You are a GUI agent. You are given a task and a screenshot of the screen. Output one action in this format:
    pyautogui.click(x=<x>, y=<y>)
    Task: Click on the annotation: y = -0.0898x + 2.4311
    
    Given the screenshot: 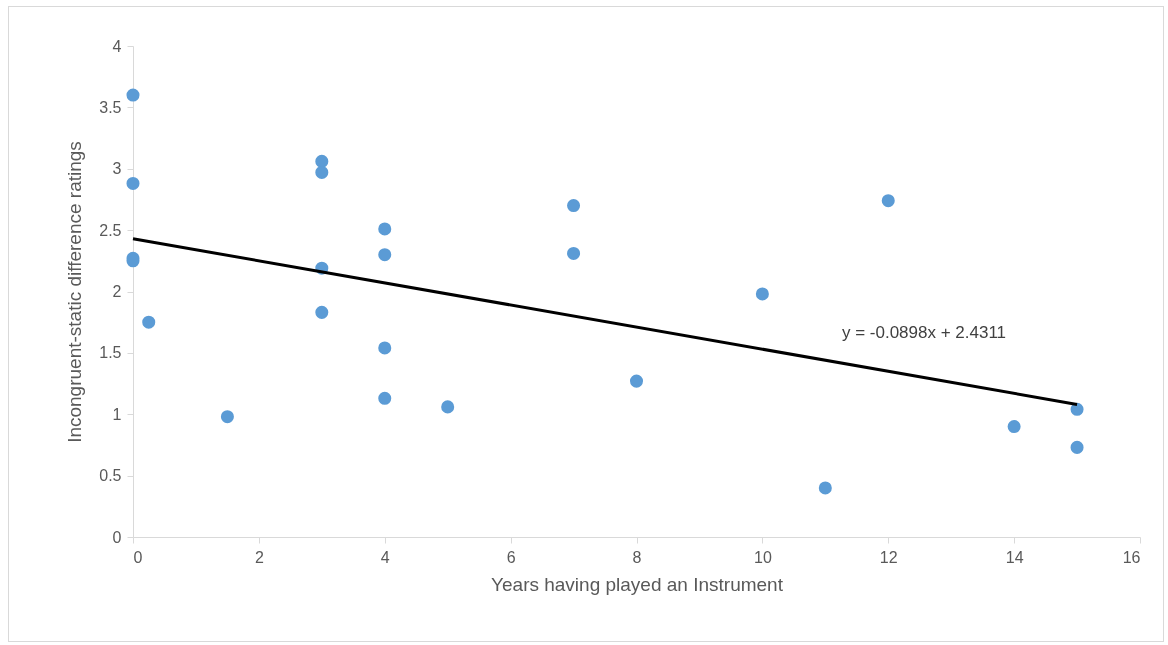 What is the action you would take?
    pyautogui.click(x=924, y=333)
    